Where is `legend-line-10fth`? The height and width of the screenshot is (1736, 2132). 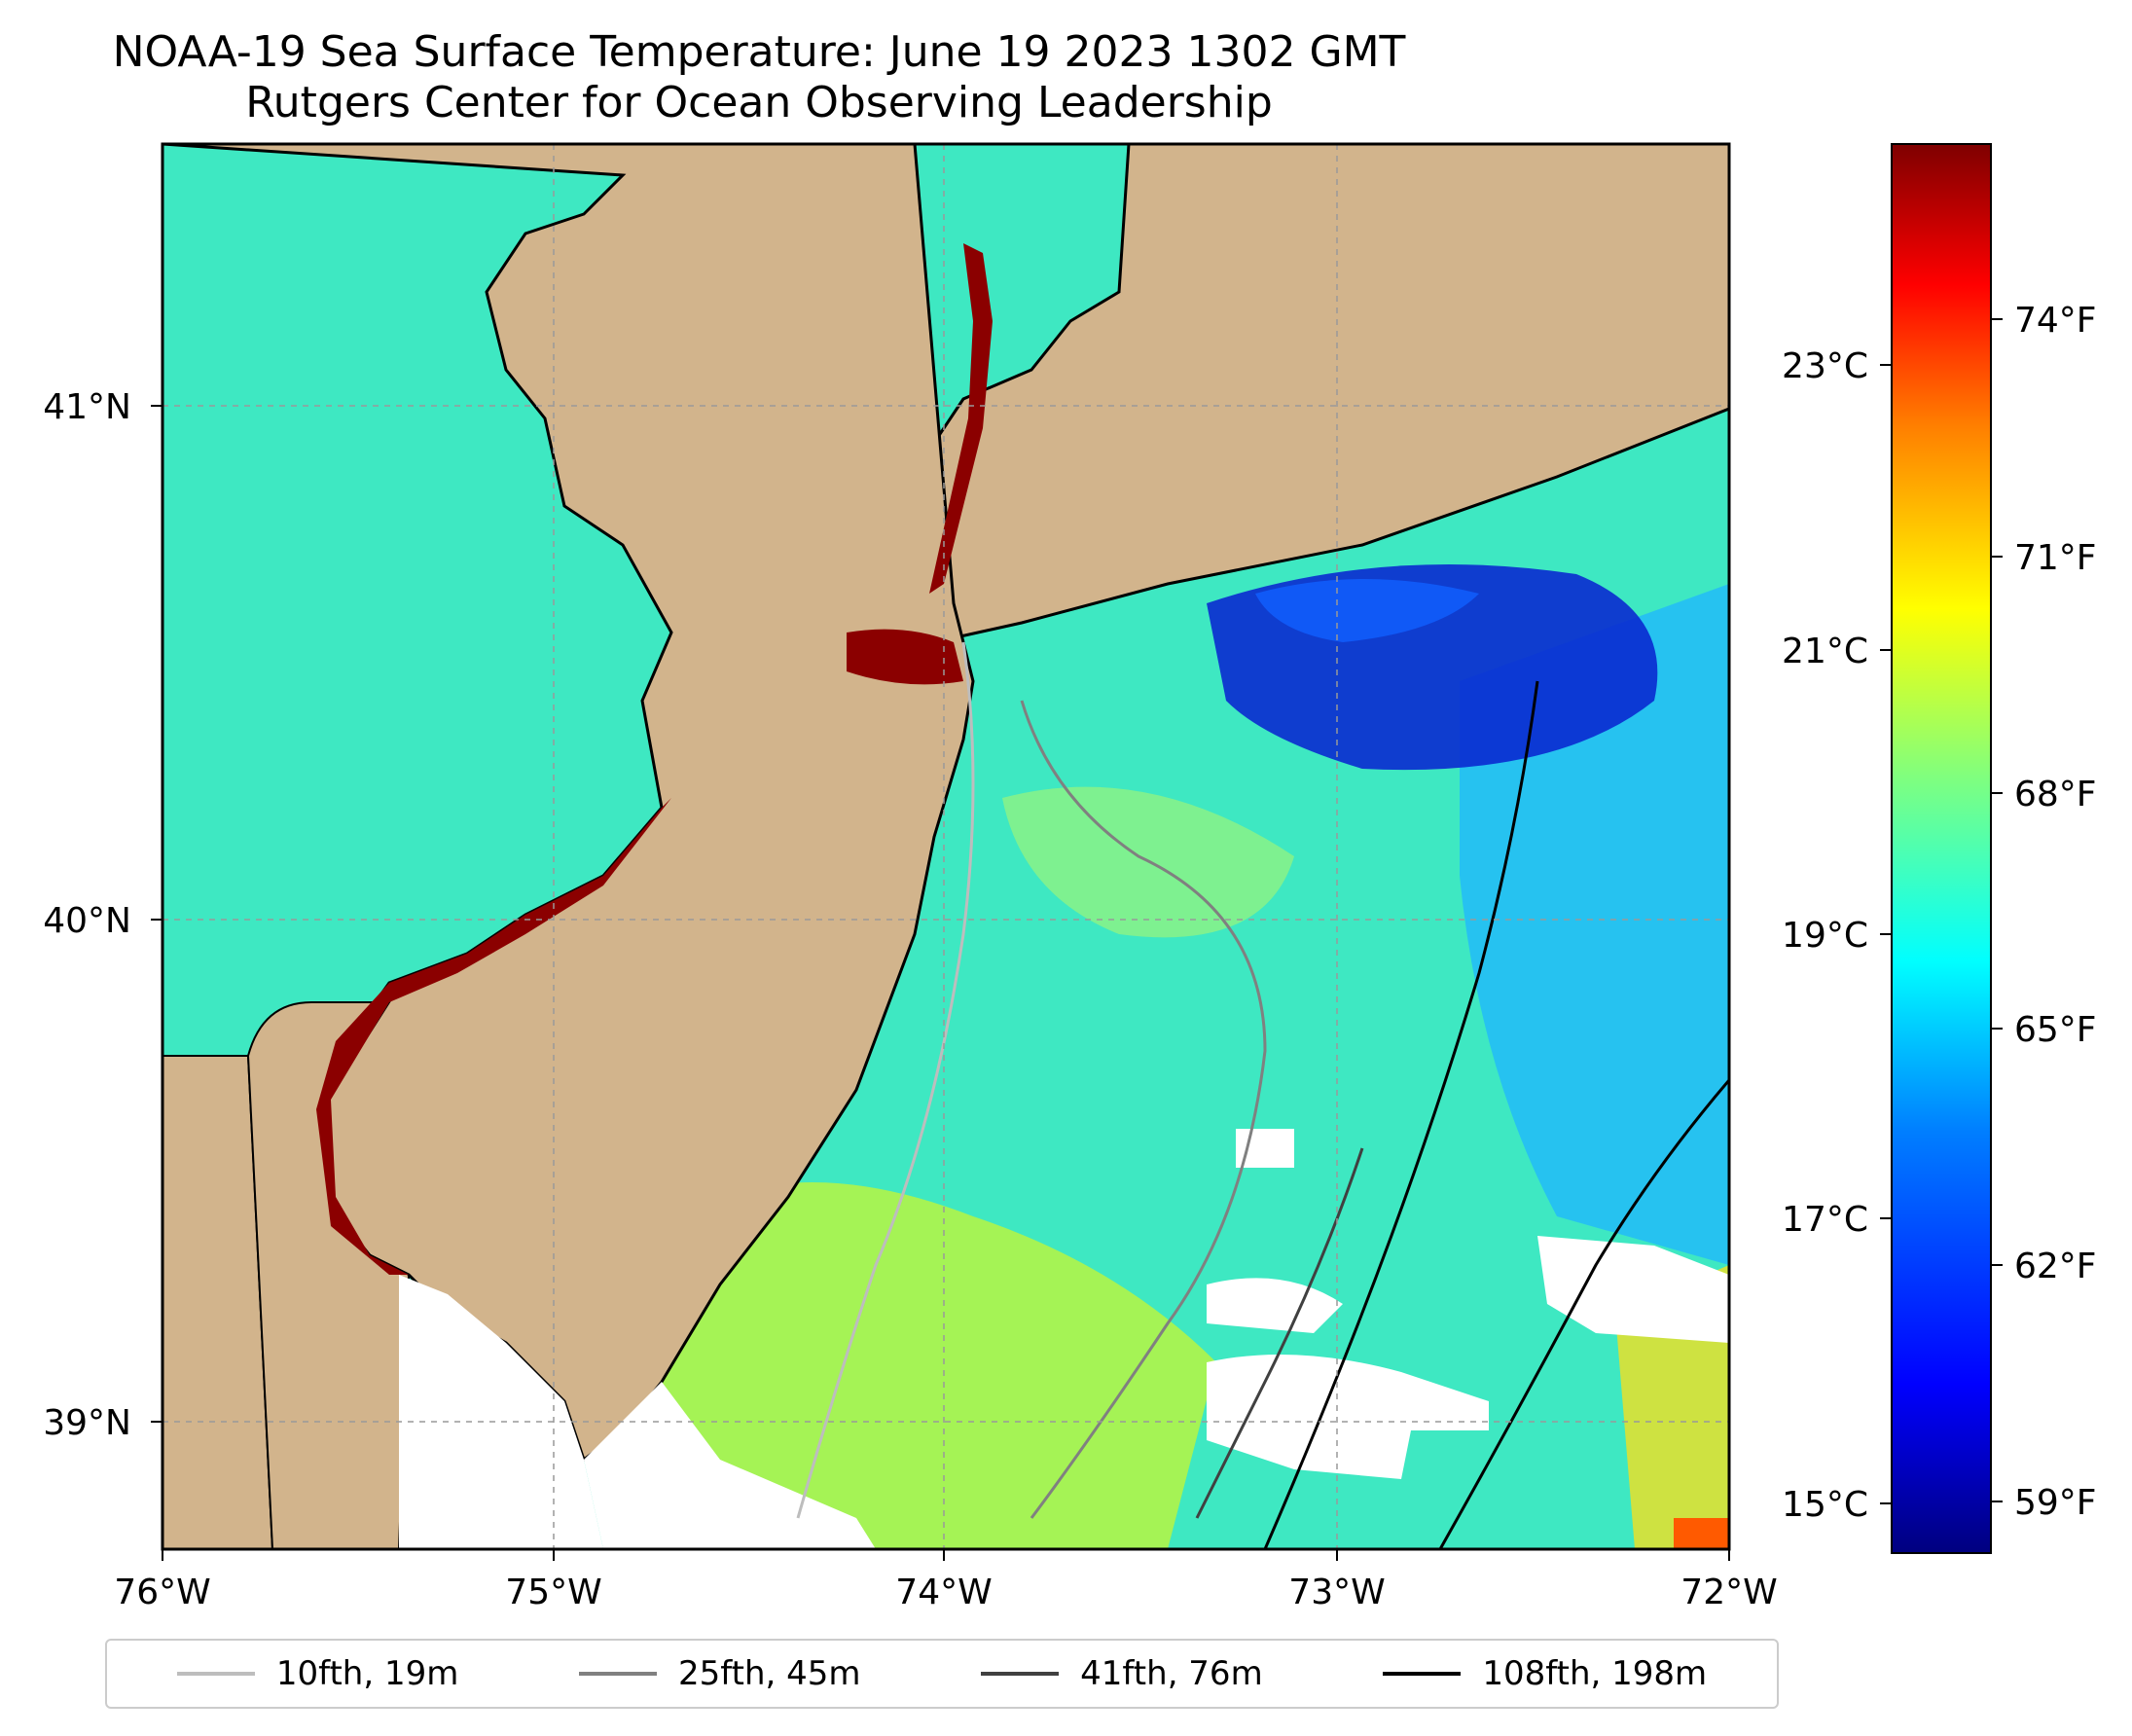 legend-line-10fth is located at coordinates (216, 1674).